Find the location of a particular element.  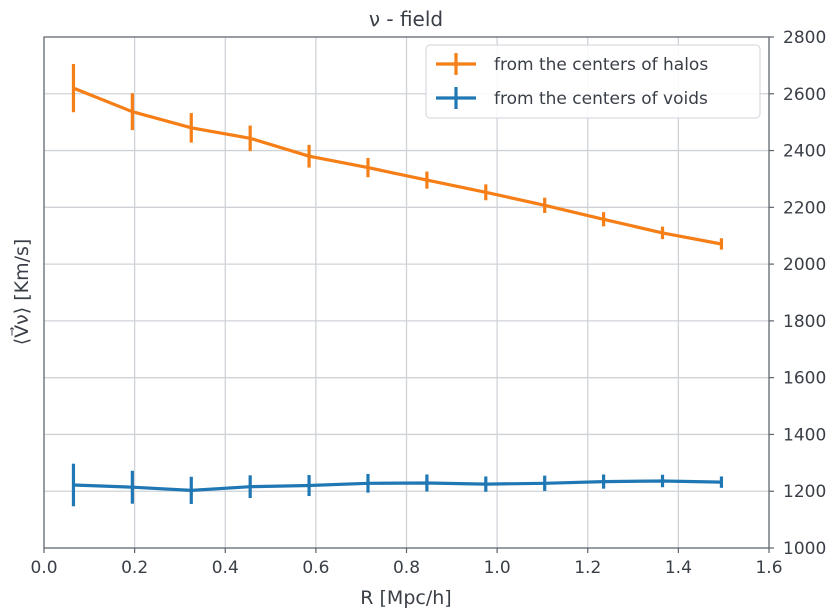

x-tick-label: 1.0 is located at coordinates (497, 568).